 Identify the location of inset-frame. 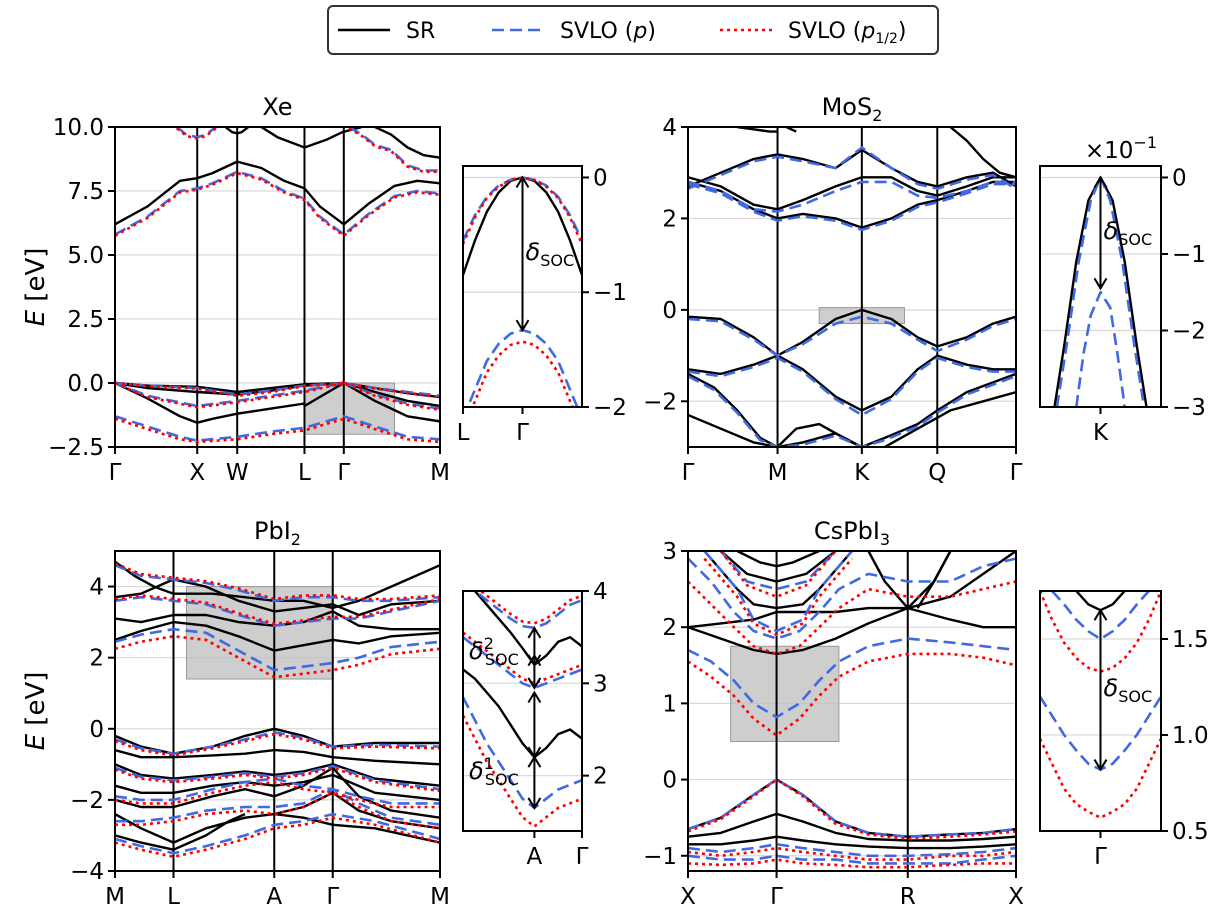
(522, 711).